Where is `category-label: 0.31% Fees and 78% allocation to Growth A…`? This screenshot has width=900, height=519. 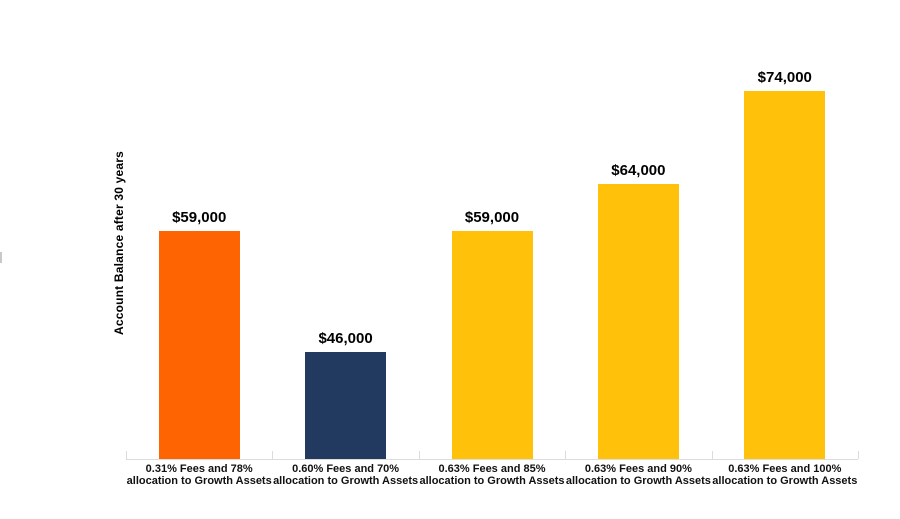 category-label: 0.31% Fees and 78% allocation to Growth A… is located at coordinates (199, 475).